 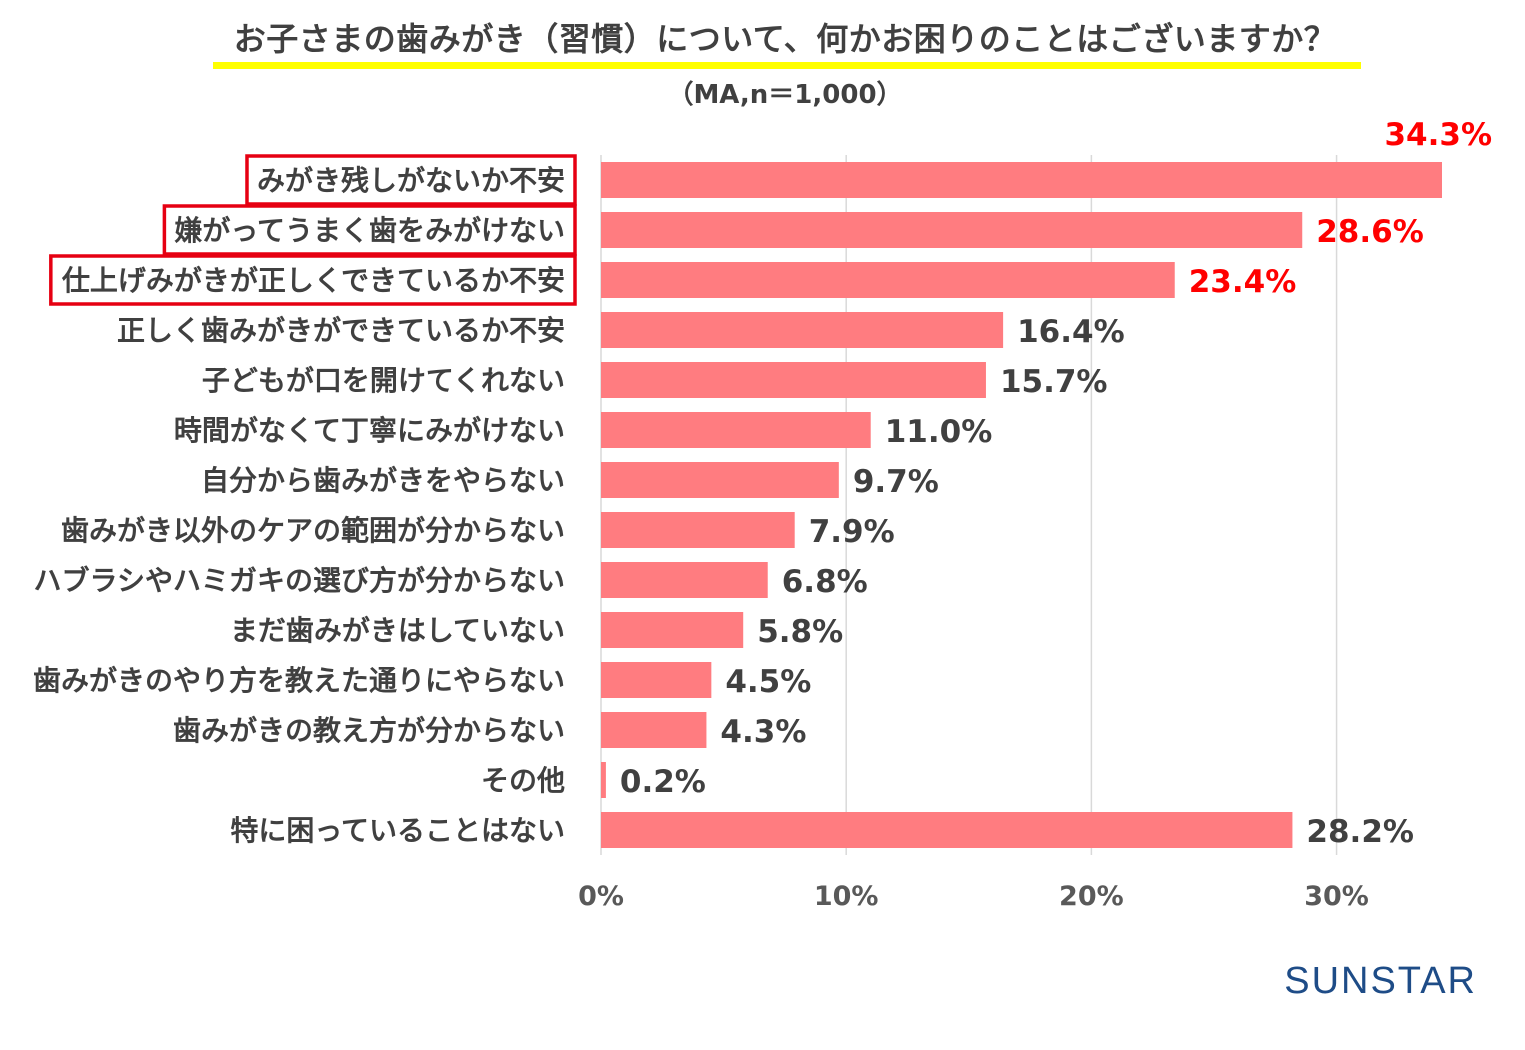 I want to click on data-label: 4.3%, so click(x=763, y=732).